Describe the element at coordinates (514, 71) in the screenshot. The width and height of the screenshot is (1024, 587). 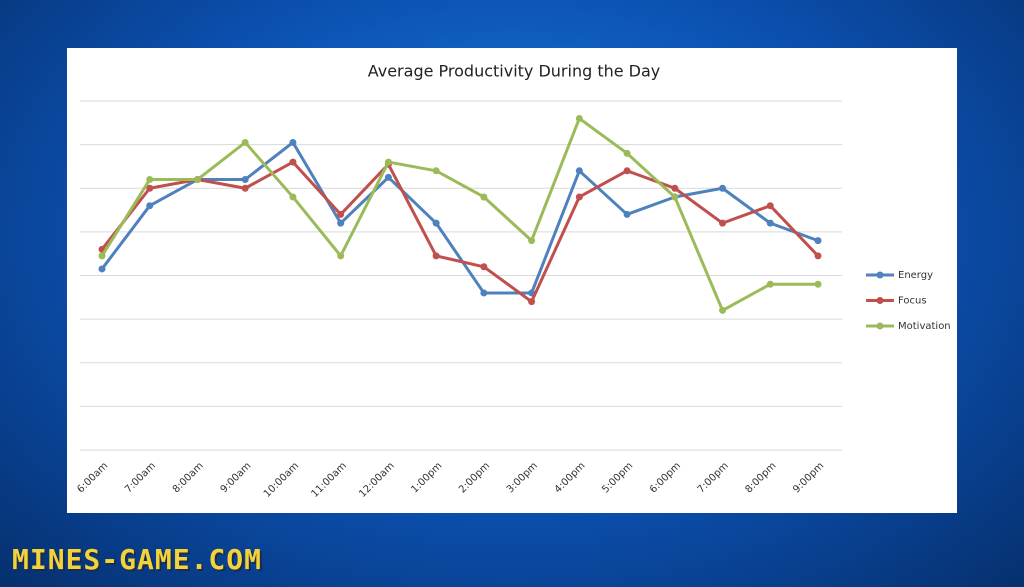
I see `chart-title: Average Productivity During the Day` at that location.